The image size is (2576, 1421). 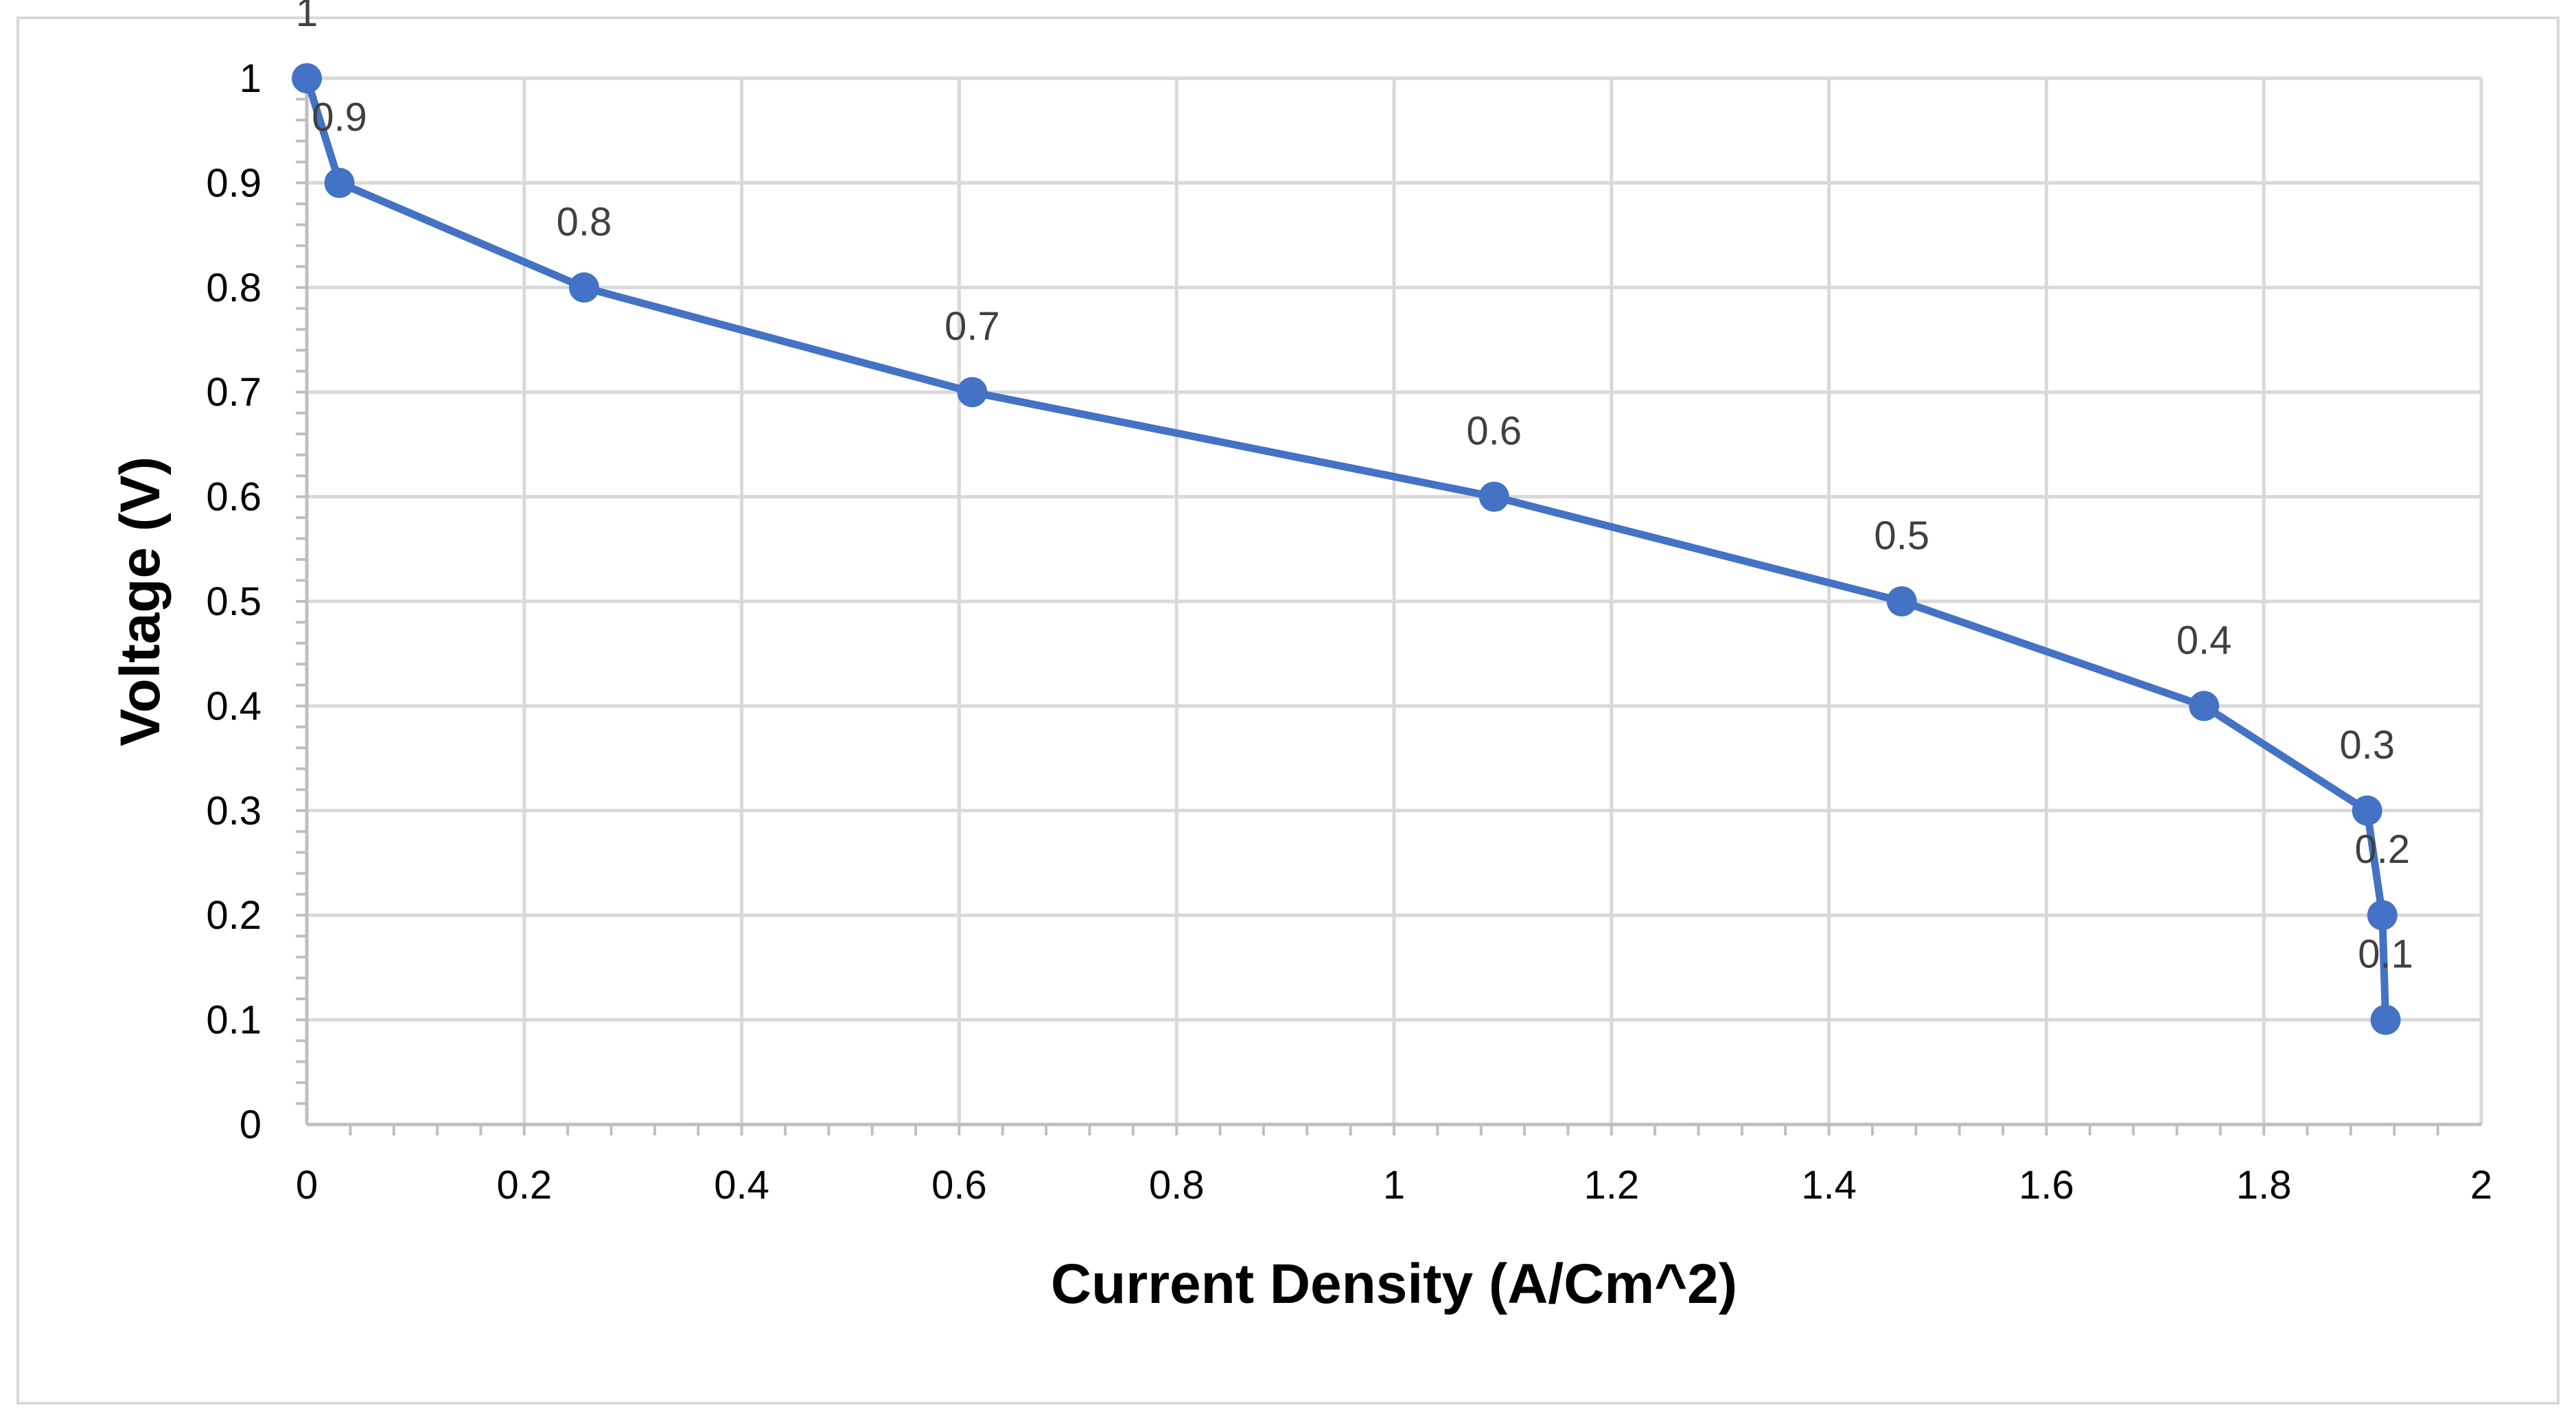 What do you see at coordinates (1611, 1185) in the screenshot?
I see `x-tick-label: 1.2` at bounding box center [1611, 1185].